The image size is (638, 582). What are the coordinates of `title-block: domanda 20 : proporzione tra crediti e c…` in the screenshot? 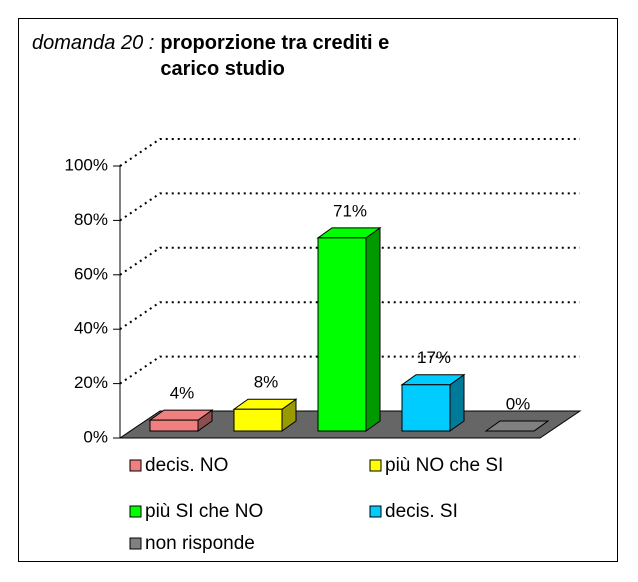 It's located at (214, 56).